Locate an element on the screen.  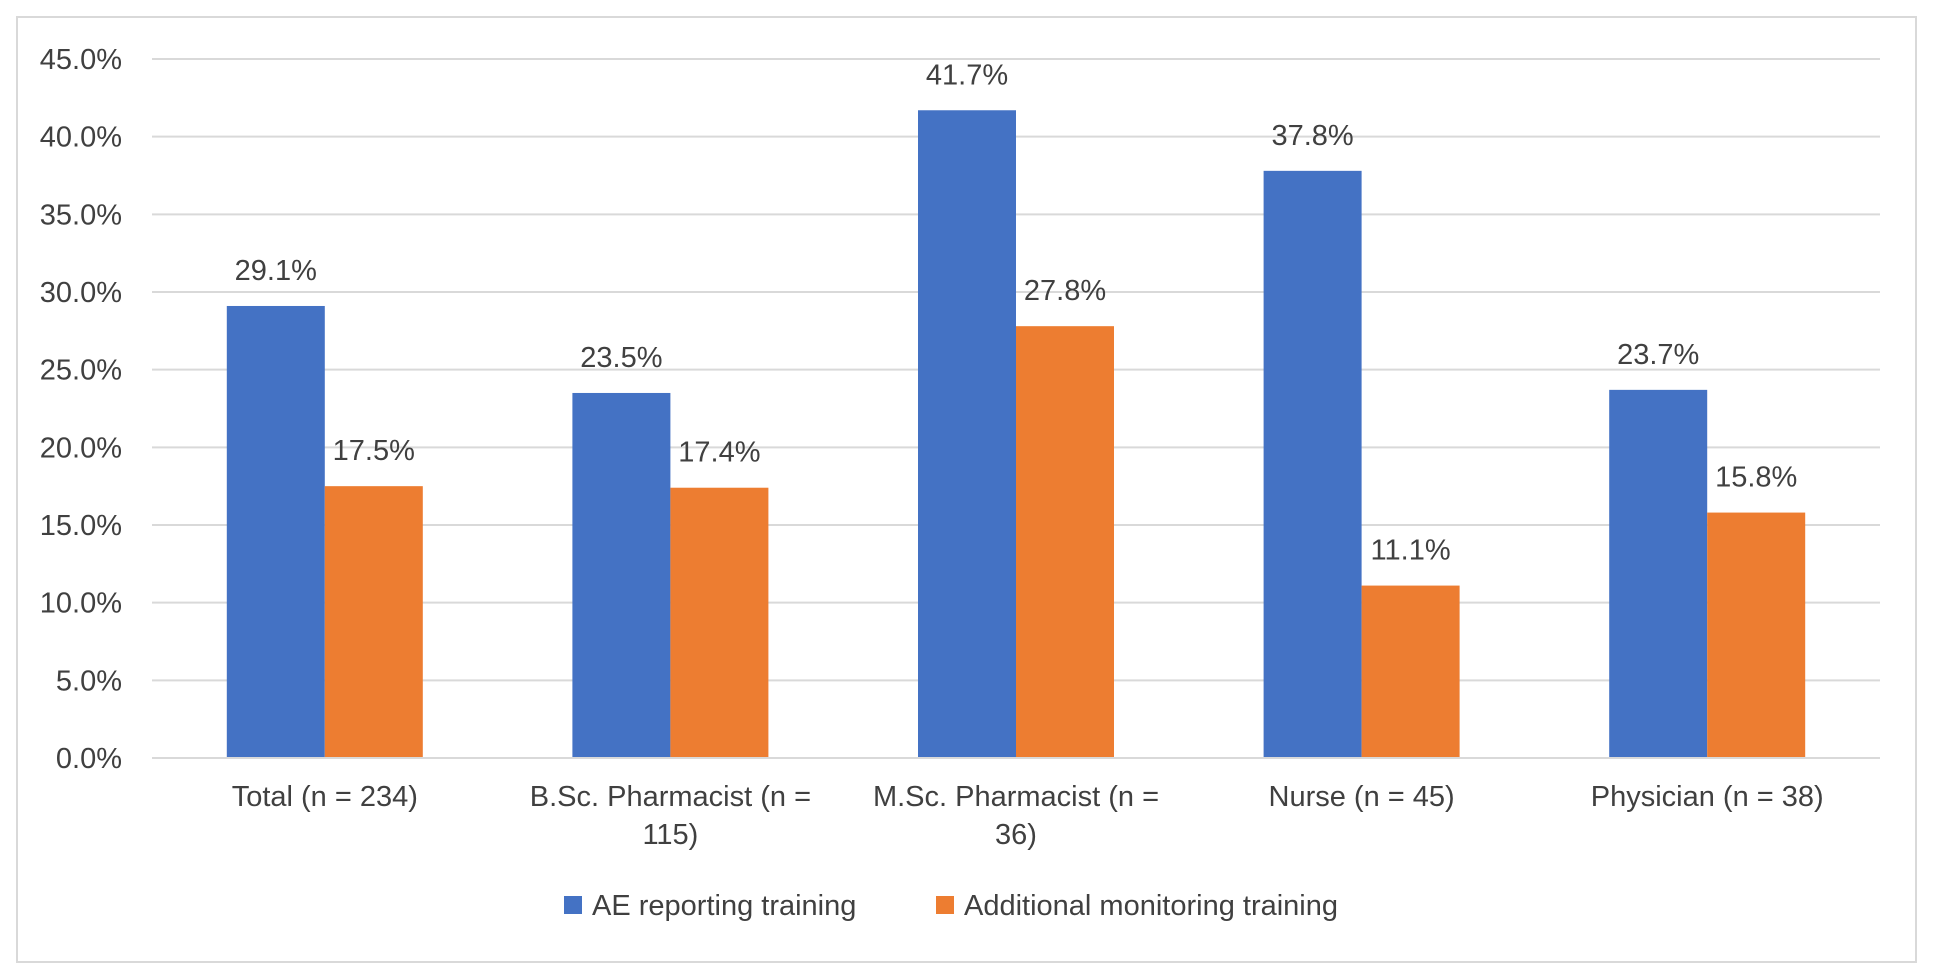
legend-label: Additional monitoring training is located at coordinates (1151, 906).